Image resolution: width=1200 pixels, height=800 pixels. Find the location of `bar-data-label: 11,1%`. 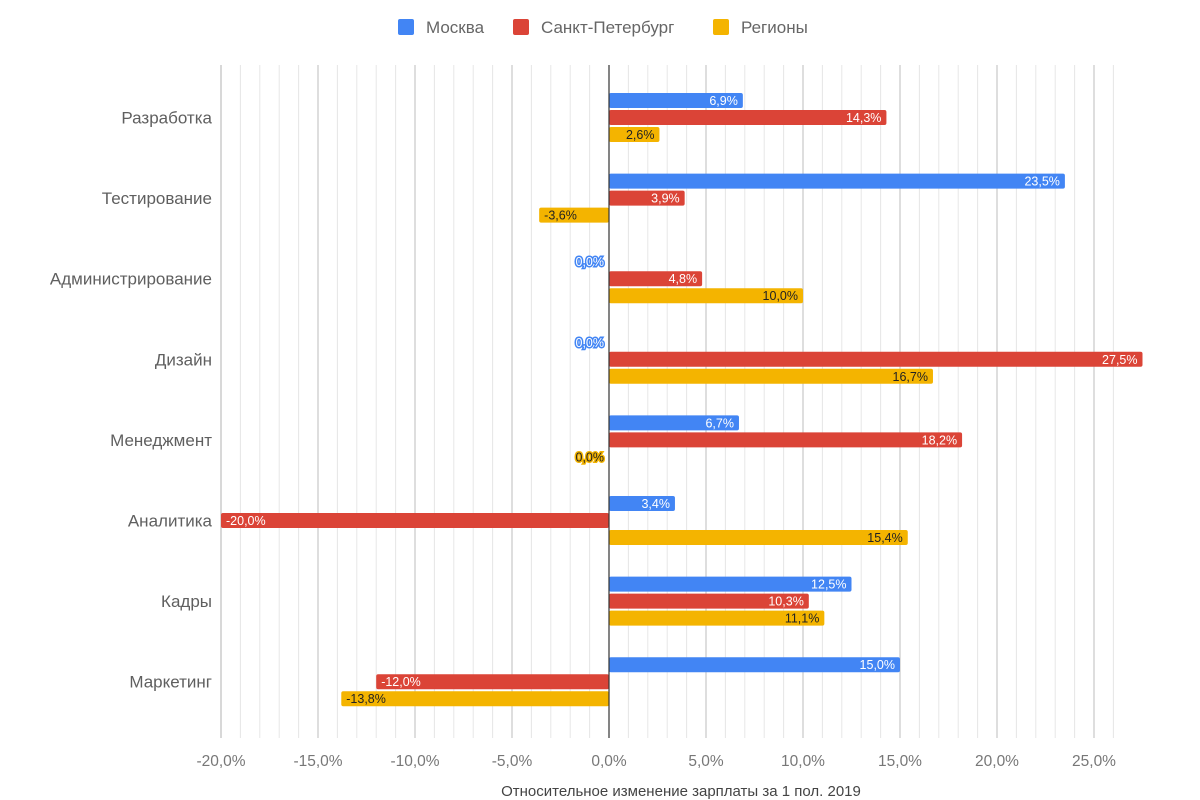

bar-data-label: 11,1% is located at coordinates (802, 619).